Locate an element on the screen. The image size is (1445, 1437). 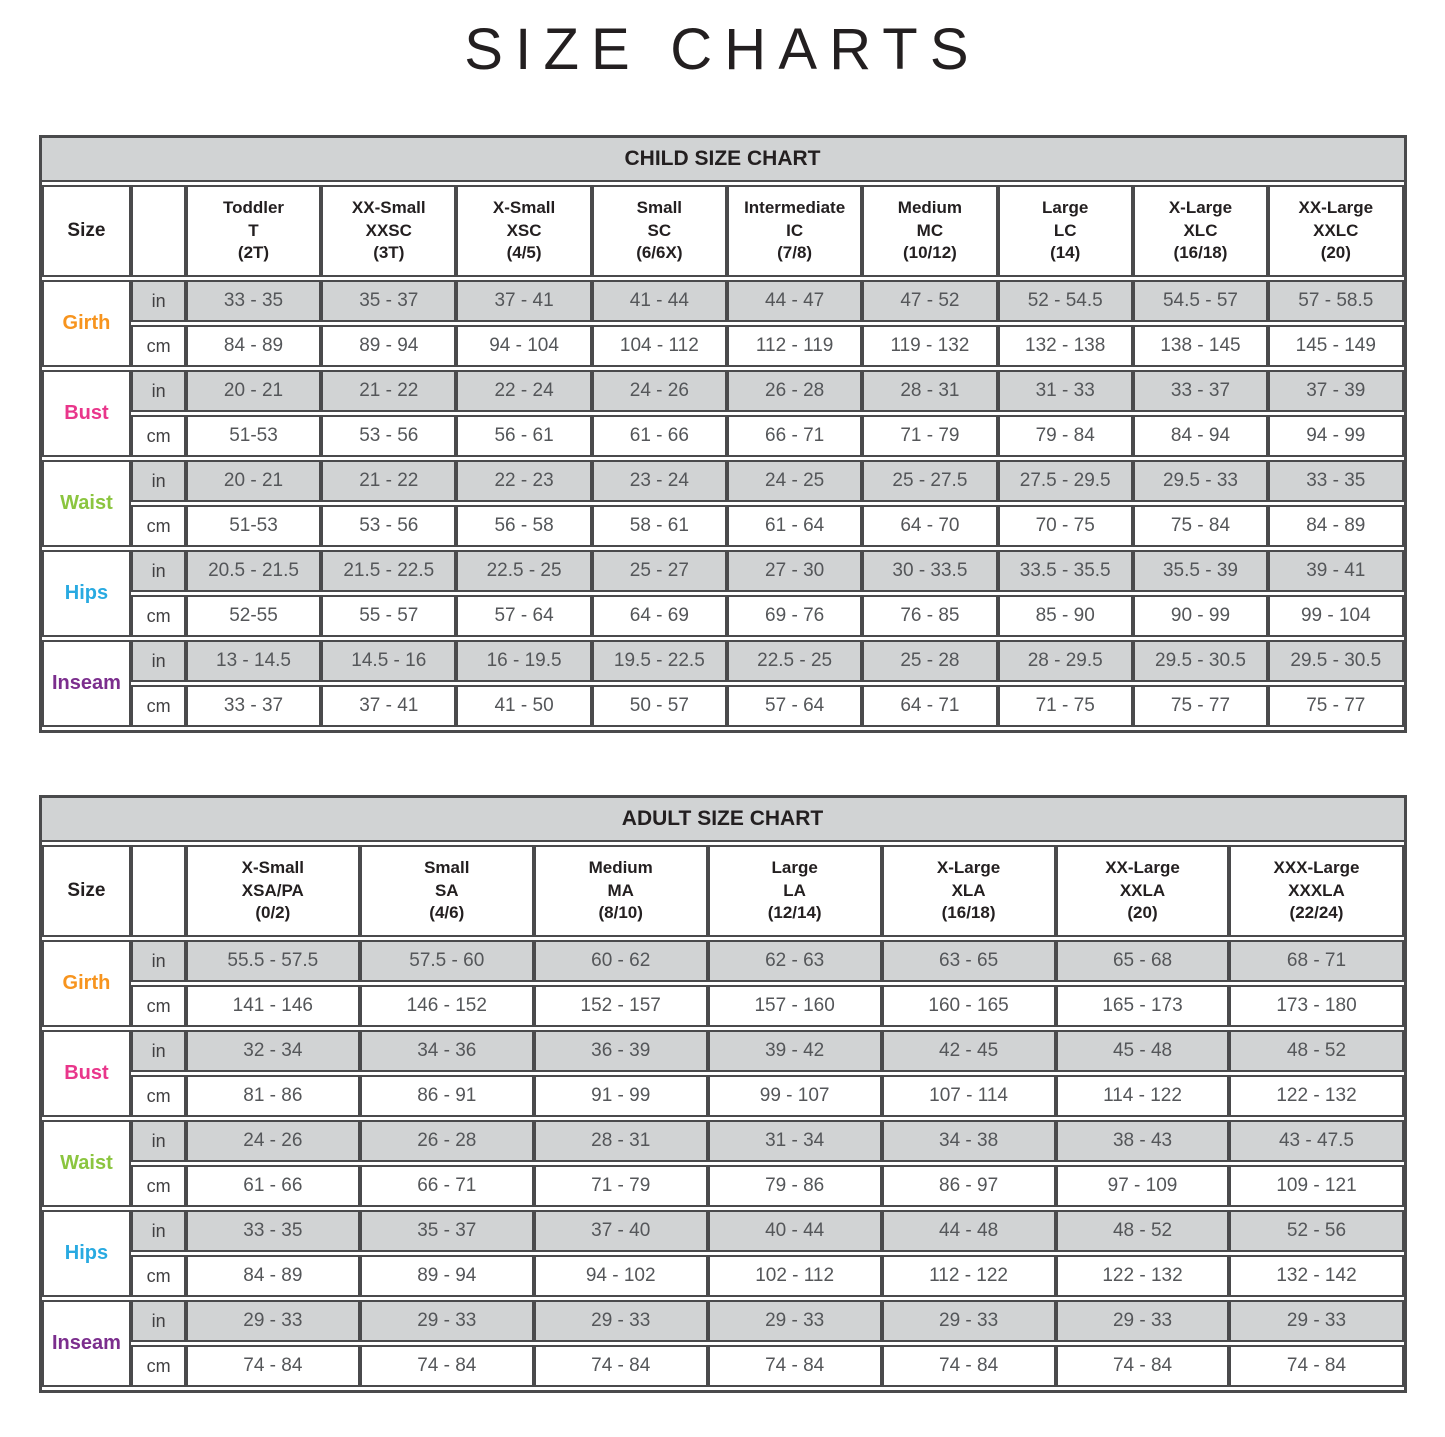
value-cell: 22 - 24 is located at coordinates (524, 391).